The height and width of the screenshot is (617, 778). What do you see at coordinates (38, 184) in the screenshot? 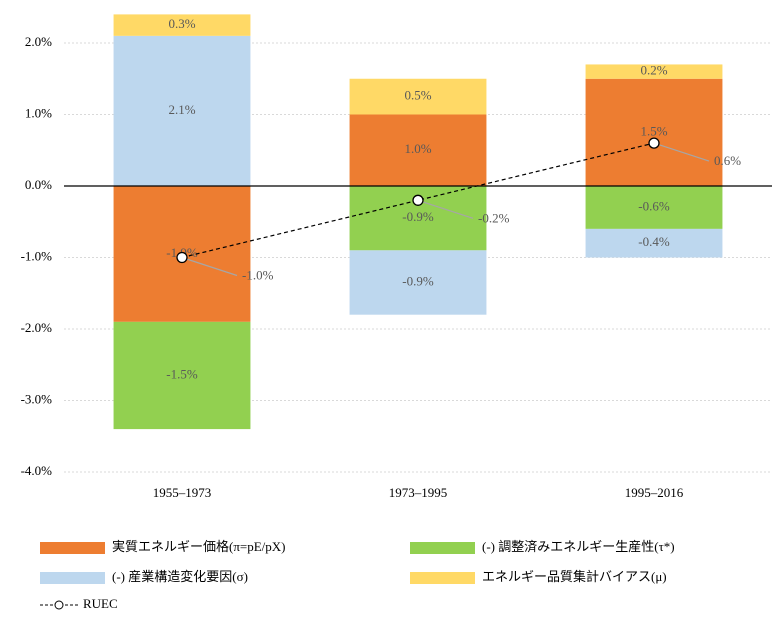
I see `y-tick-label: 0.0%` at bounding box center [38, 184].